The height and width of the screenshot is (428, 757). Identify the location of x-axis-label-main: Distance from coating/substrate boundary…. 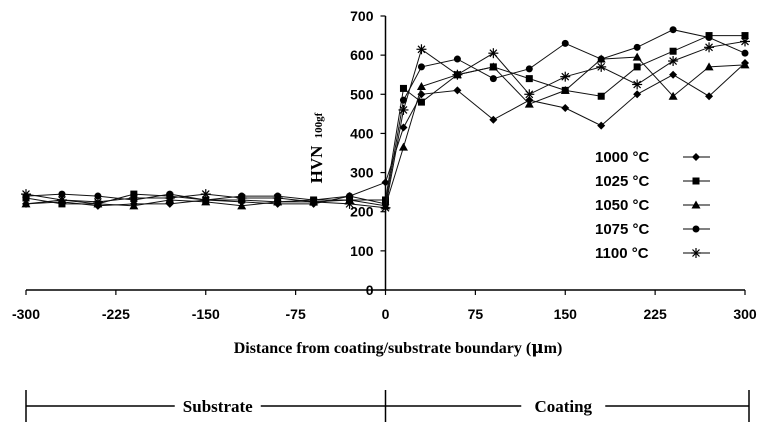
(382, 348).